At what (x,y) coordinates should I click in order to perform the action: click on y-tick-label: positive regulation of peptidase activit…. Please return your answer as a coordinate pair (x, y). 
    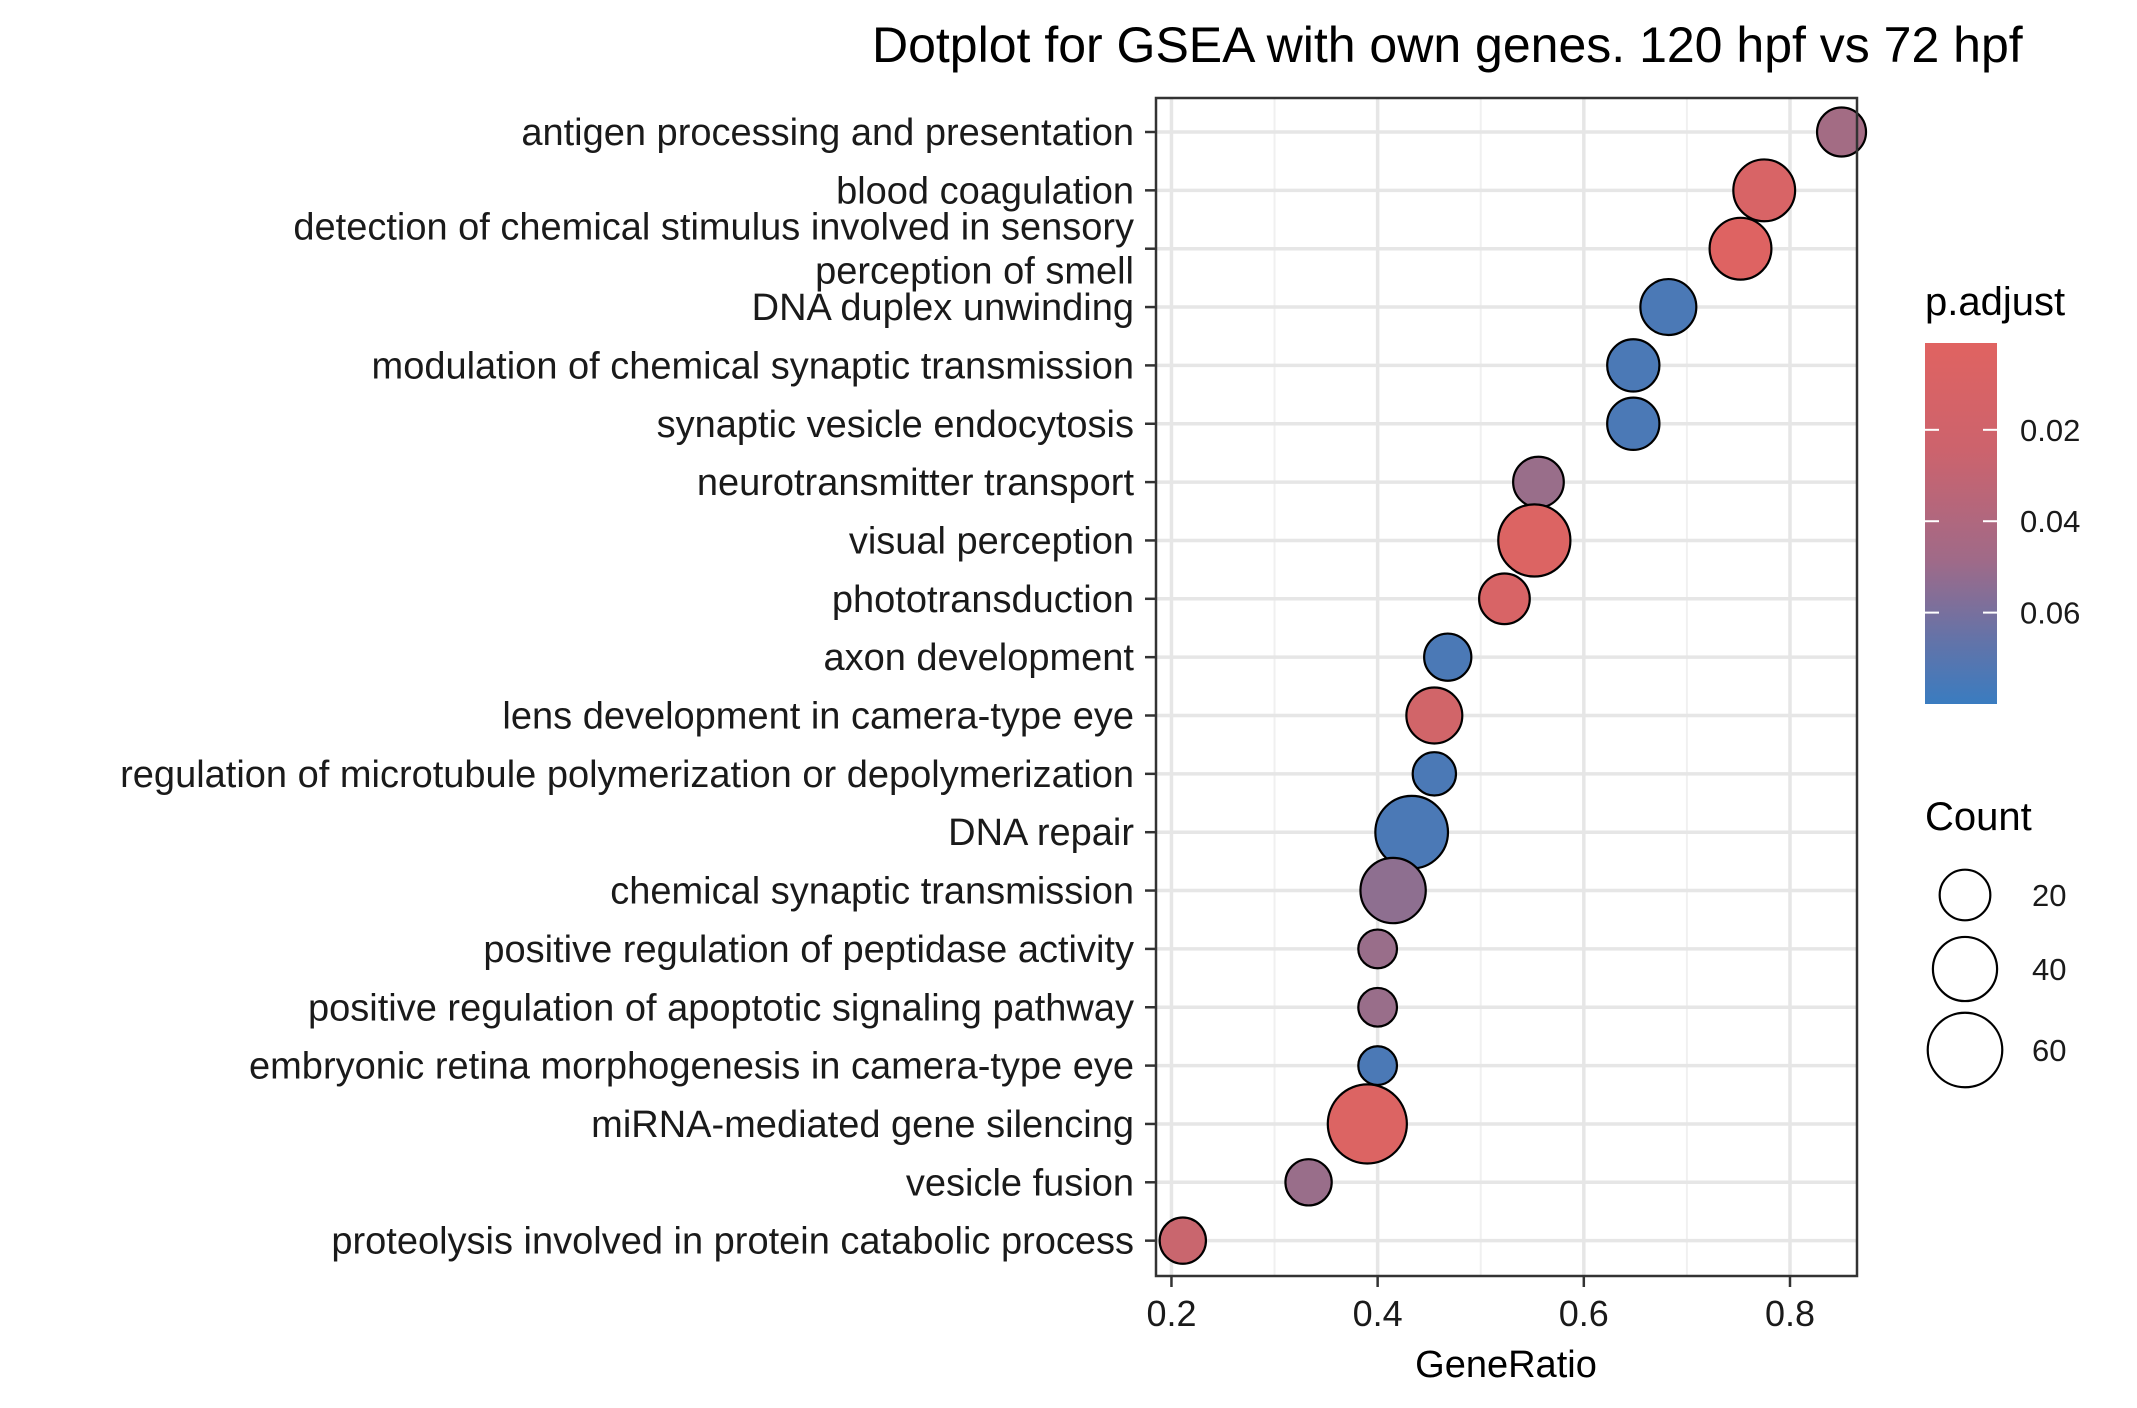
    Looking at the image, I should click on (808, 950).